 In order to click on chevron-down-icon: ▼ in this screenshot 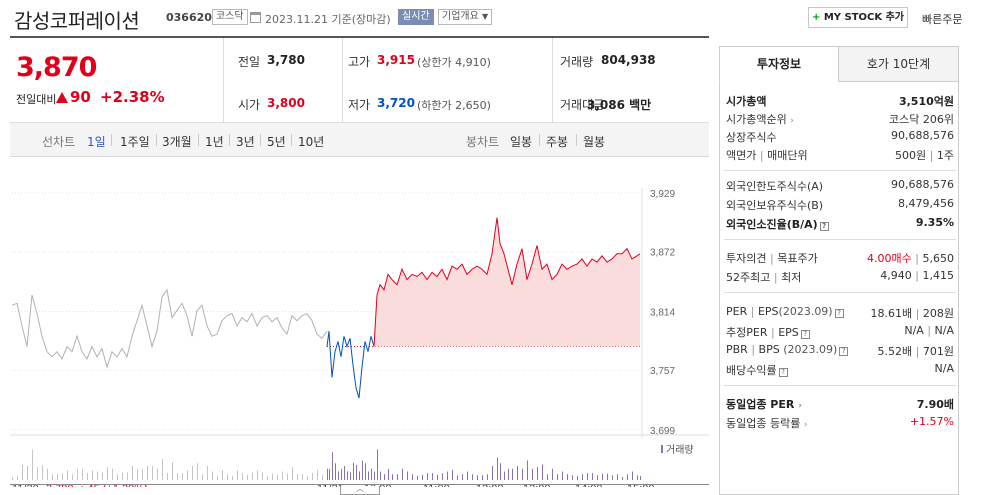, I will do `click(485, 16)`.